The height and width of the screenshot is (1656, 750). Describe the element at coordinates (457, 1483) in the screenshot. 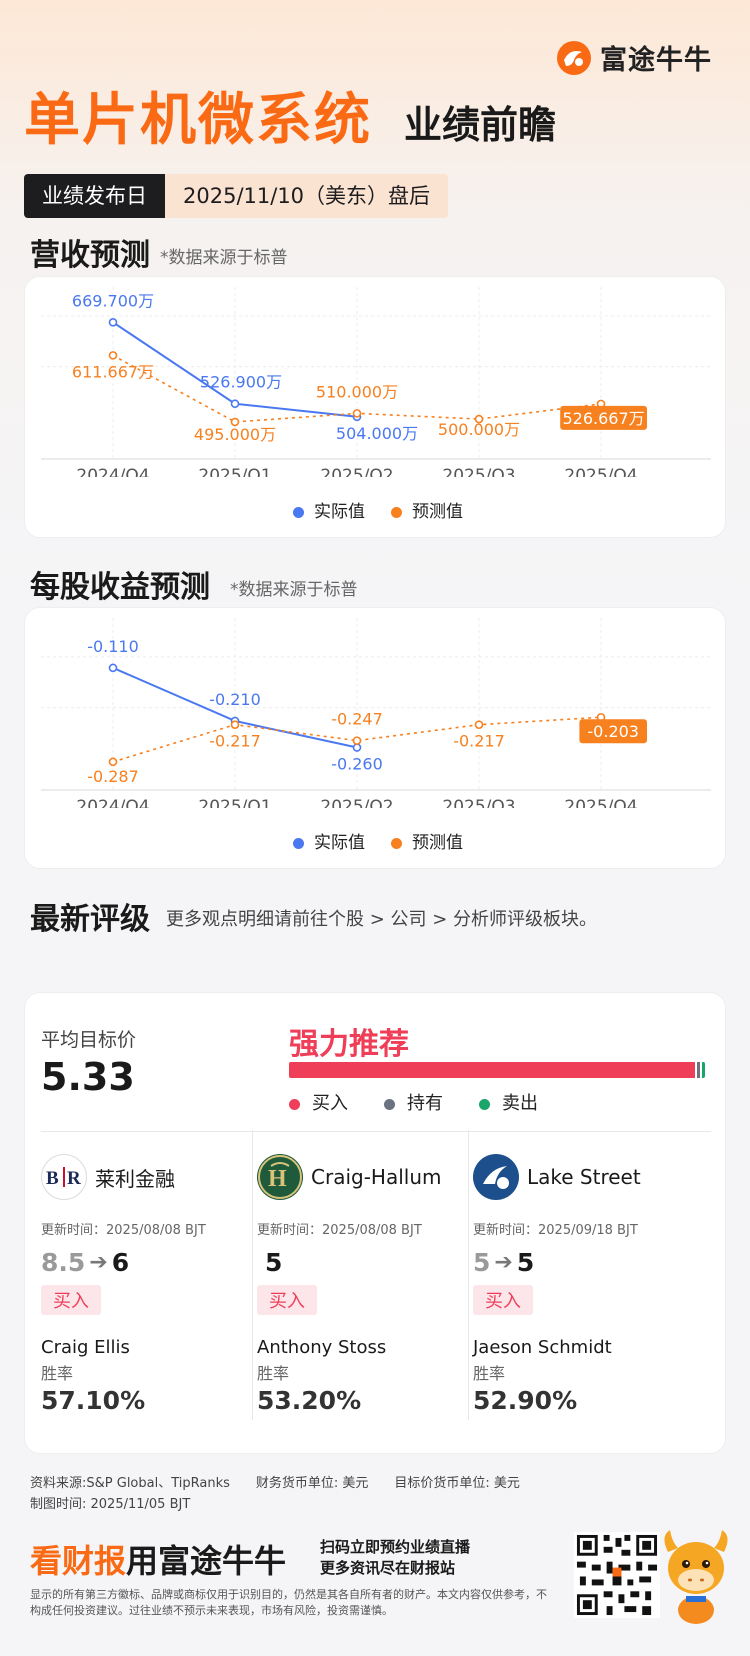

I see `footer-target-currency: 目标价货币单位: 美元` at that location.